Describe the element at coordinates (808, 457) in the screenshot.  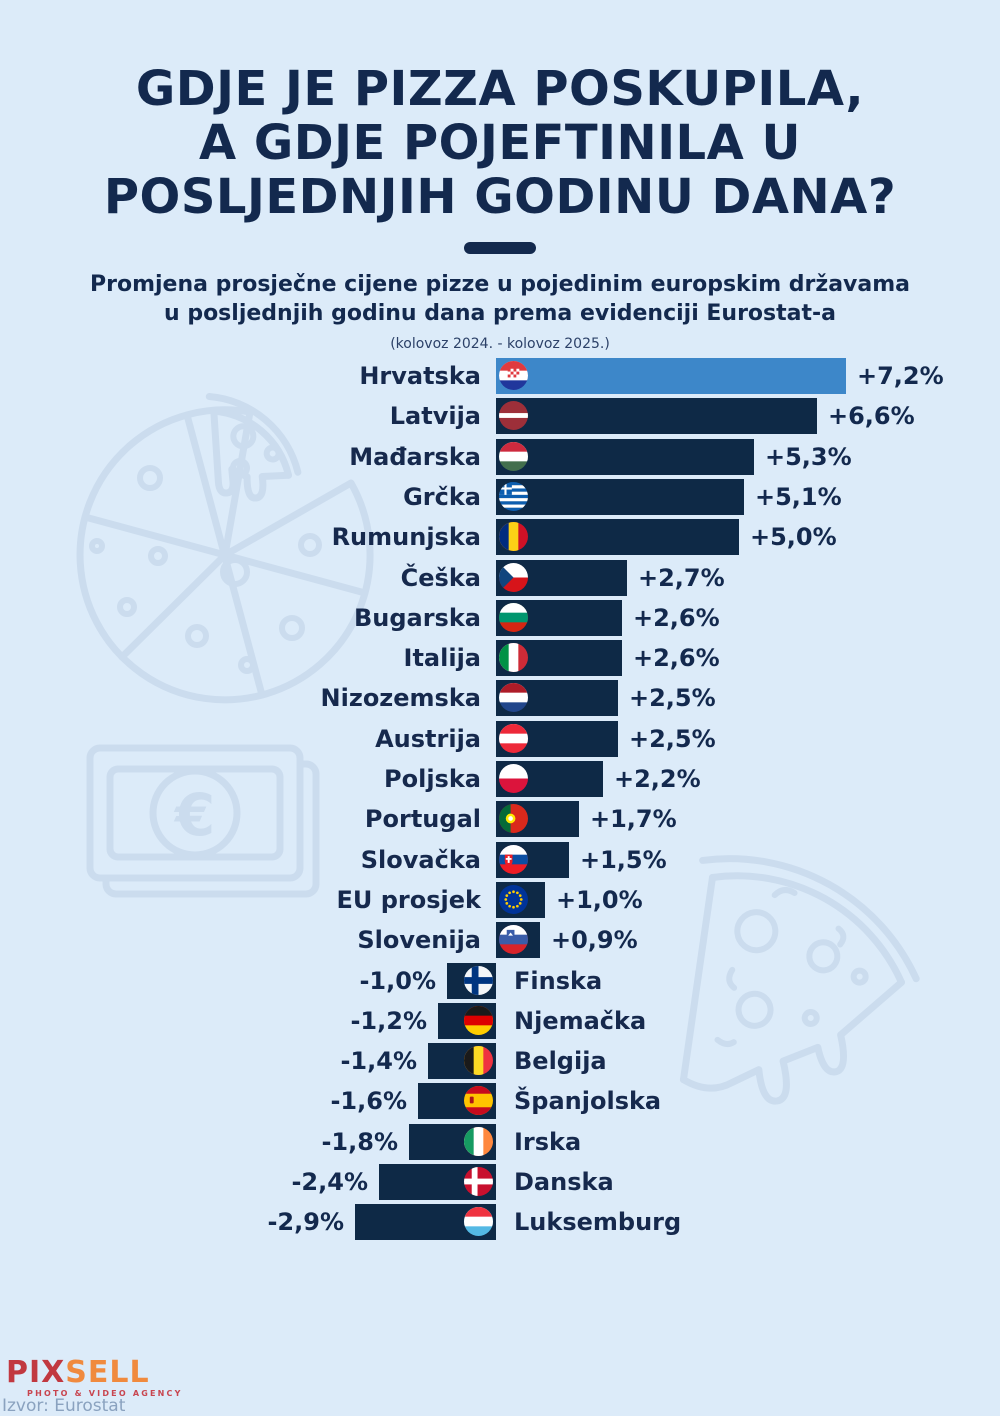
I see `value-label: +5,3%` at that location.